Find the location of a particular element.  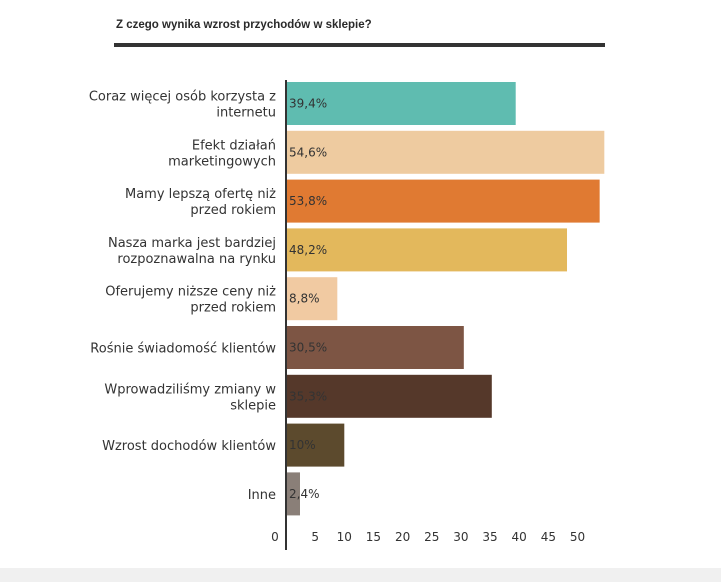

value-label: 53,8% is located at coordinates (308, 201).